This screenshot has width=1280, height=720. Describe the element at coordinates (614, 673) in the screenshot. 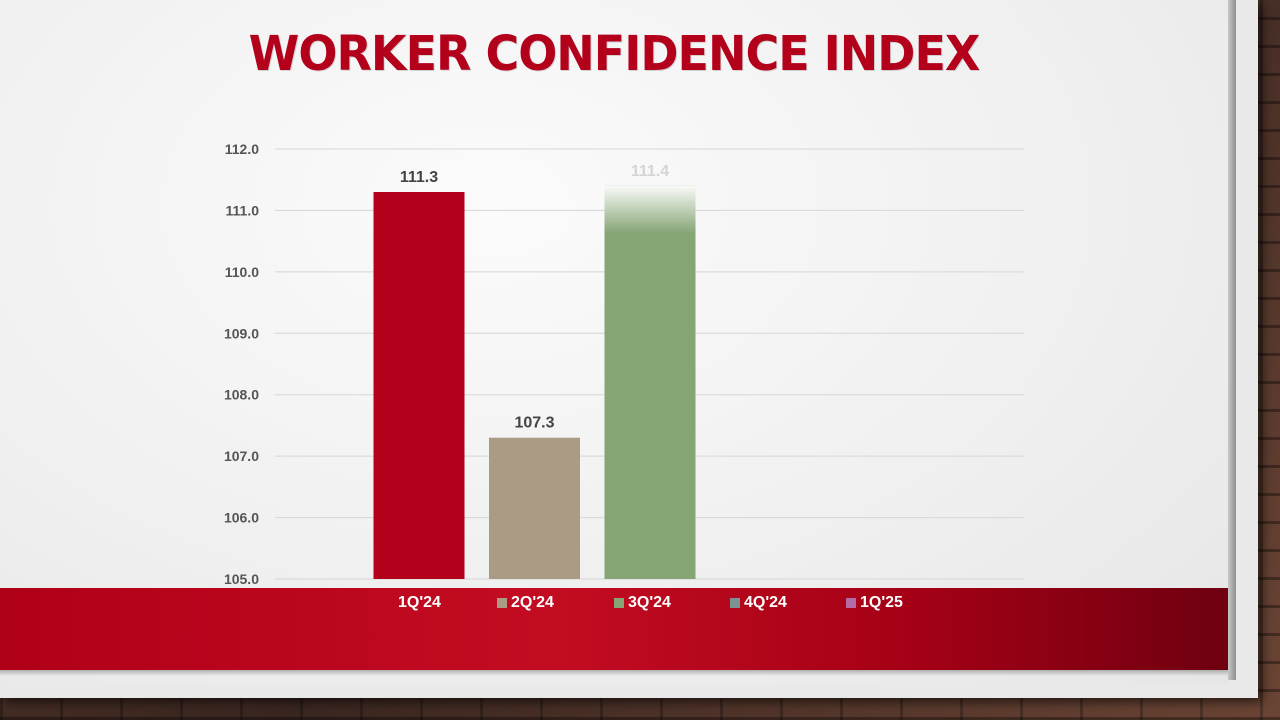

I see `band-shadow` at that location.